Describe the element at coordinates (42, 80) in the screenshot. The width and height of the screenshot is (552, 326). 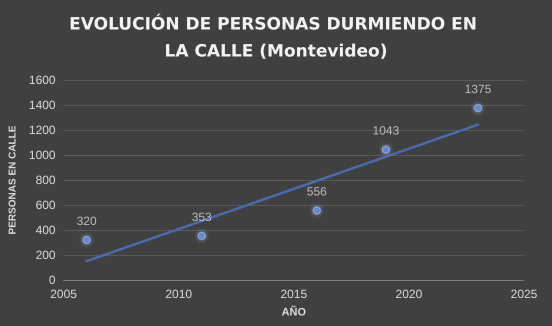
I see `y-tick-label: 1600` at that location.